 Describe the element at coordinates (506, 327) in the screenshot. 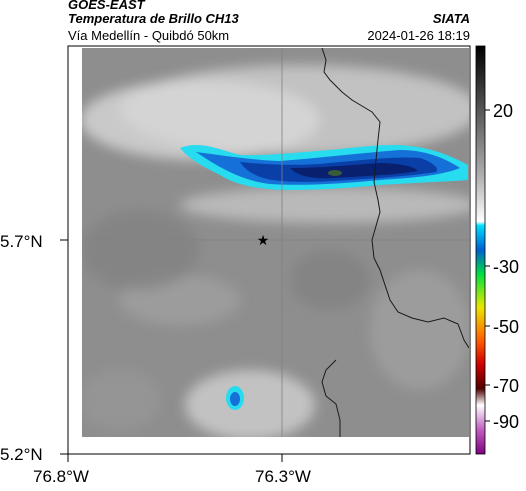

I see `colorbar-tick-label: -50` at that location.